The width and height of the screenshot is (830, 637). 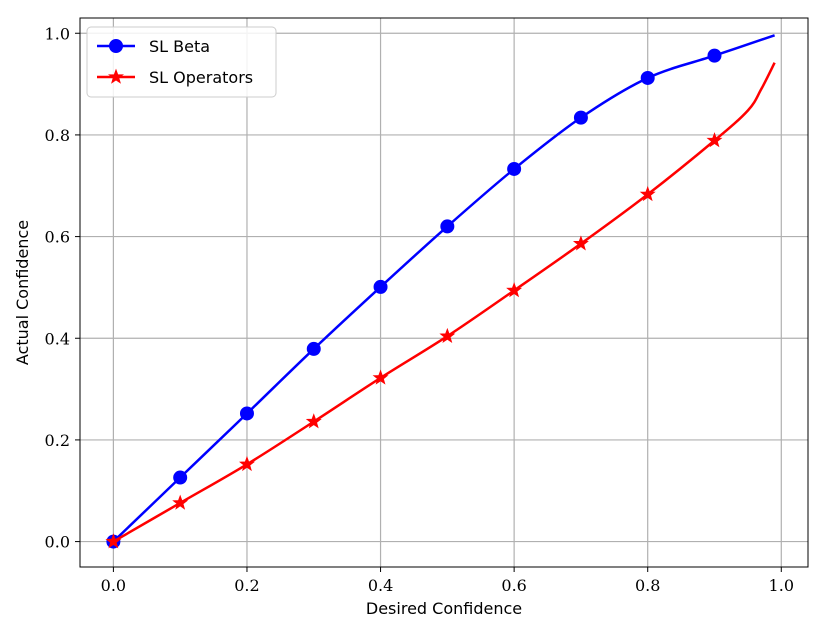 What do you see at coordinates (57, 338) in the screenshot?
I see `y-tick-label: 0.4` at bounding box center [57, 338].